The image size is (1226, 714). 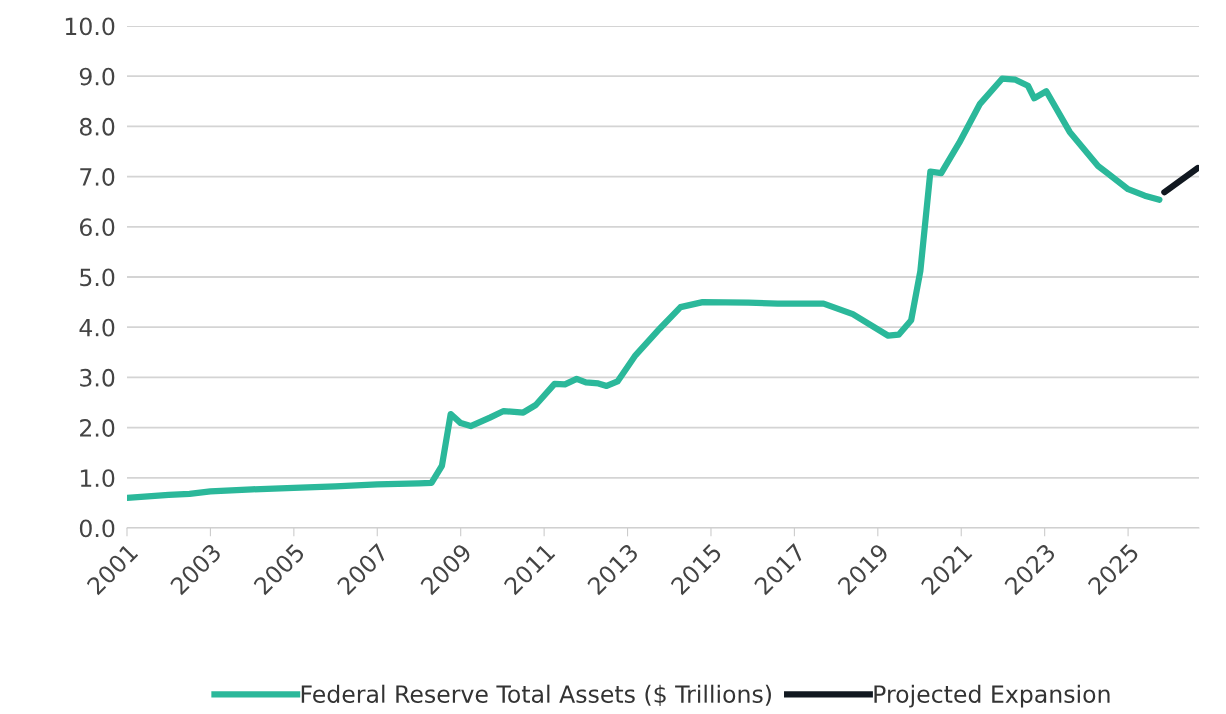 I want to click on y-tick-label: 6.0, so click(x=97, y=227).